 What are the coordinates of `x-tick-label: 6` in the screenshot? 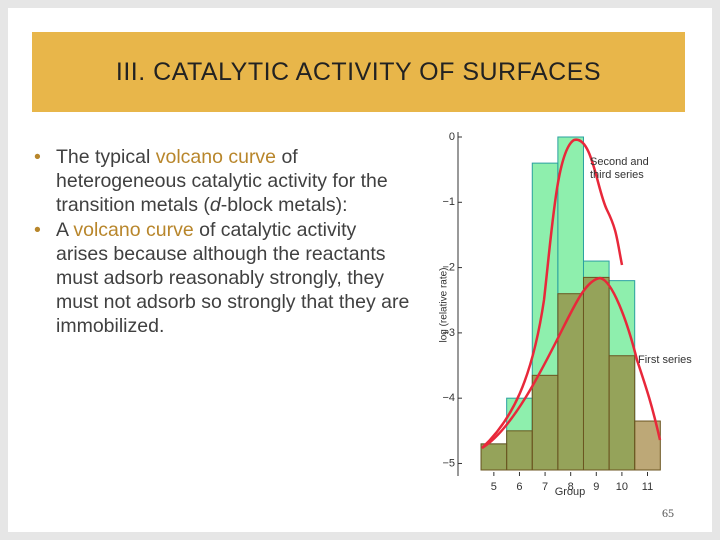 It's located at (519, 487).